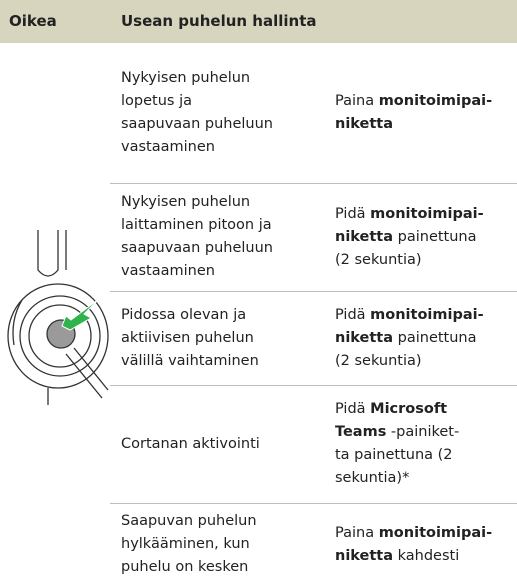 This screenshot has width=517, height=586. What do you see at coordinates (185, 544) in the screenshot?
I see `text-line: hylkääminen, kun` at bounding box center [185, 544].